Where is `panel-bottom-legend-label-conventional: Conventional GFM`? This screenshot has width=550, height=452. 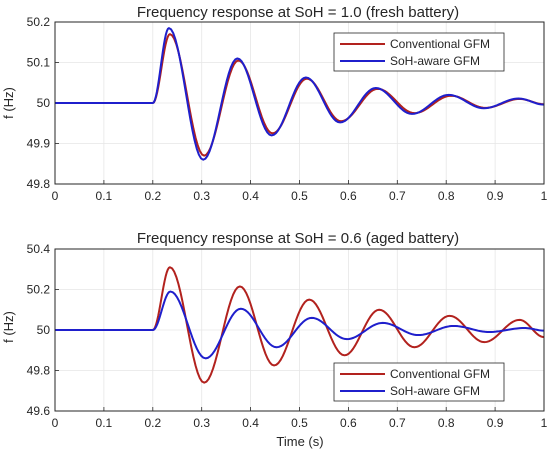 panel-bottom-legend-label-conventional: Conventional GFM is located at coordinates (440, 374).